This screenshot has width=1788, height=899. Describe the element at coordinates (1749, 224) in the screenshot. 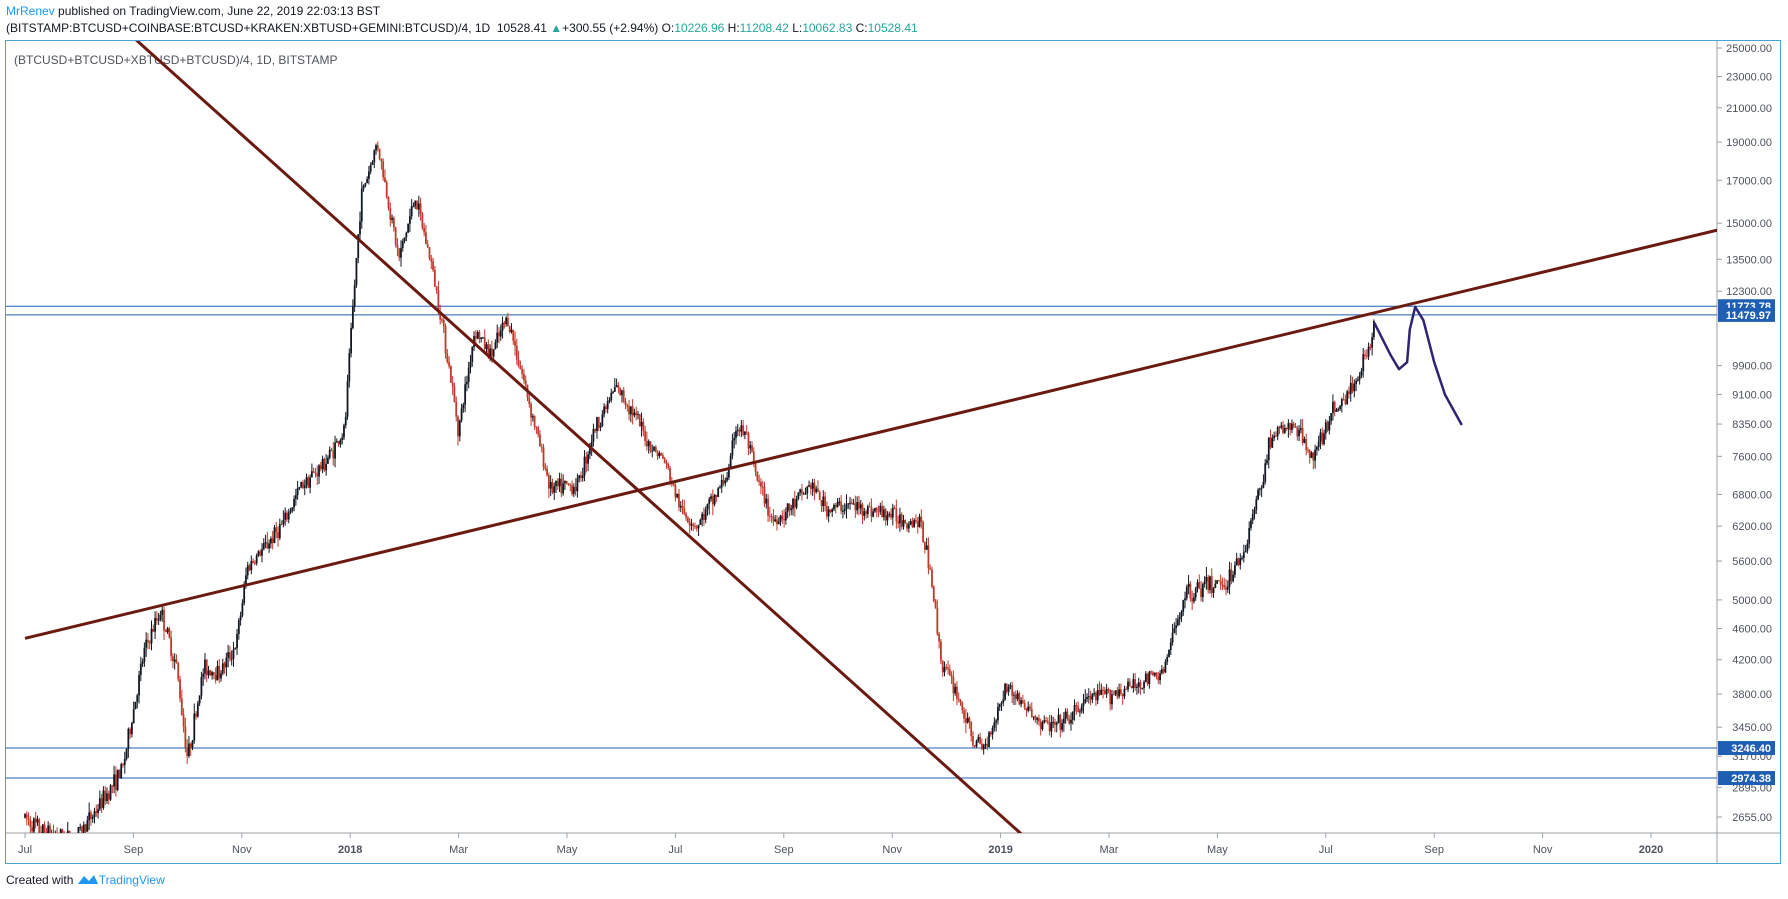

I see `price-tick-label: 15000.00` at that location.